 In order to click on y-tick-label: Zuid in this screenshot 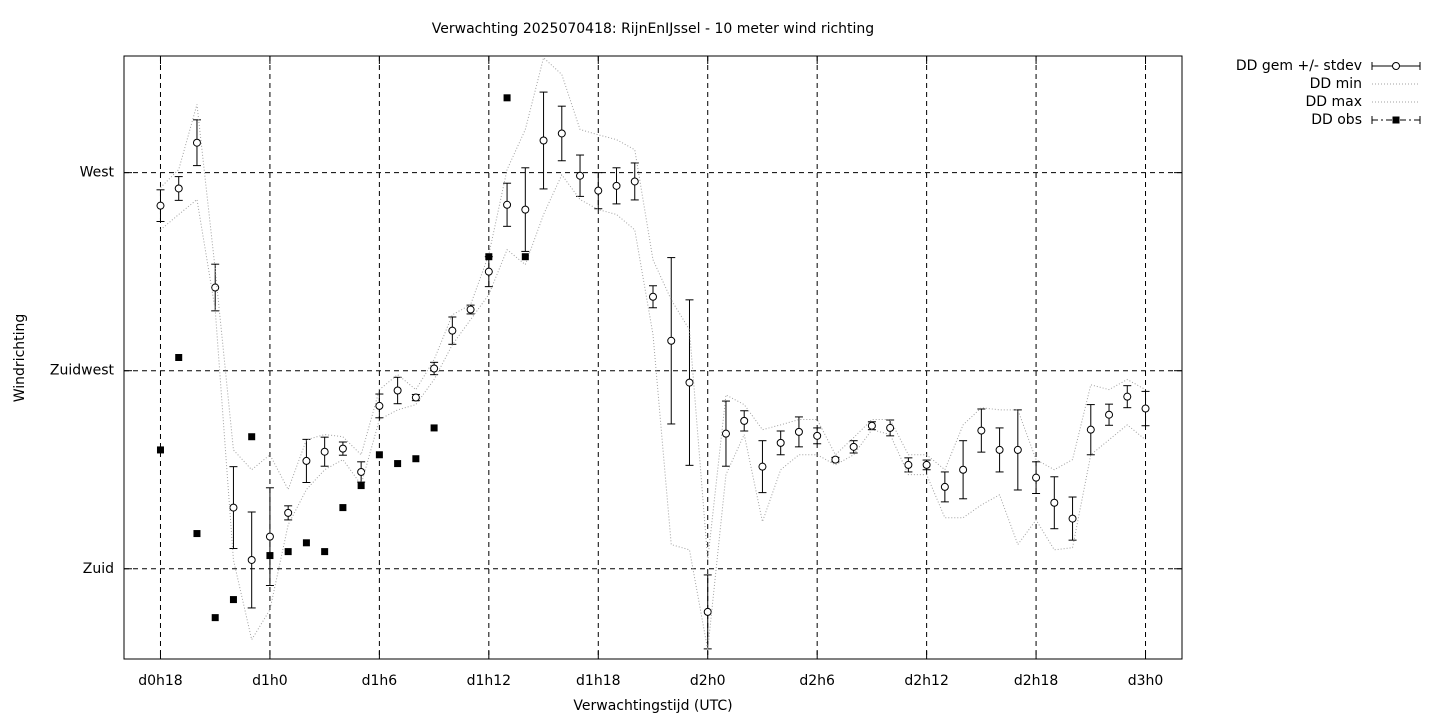, I will do `click(98, 569)`.